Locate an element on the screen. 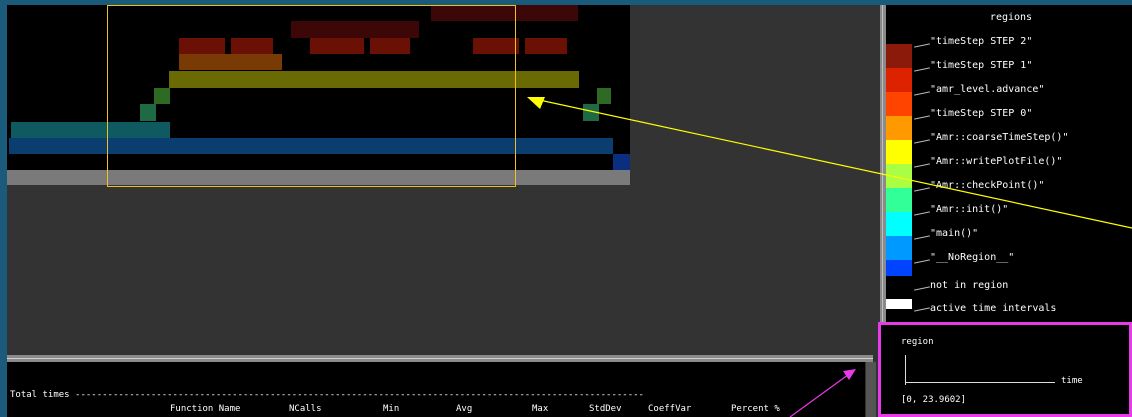 The width and height of the screenshot is (1132, 417). vertical-splitter is located at coordinates (883, 165).